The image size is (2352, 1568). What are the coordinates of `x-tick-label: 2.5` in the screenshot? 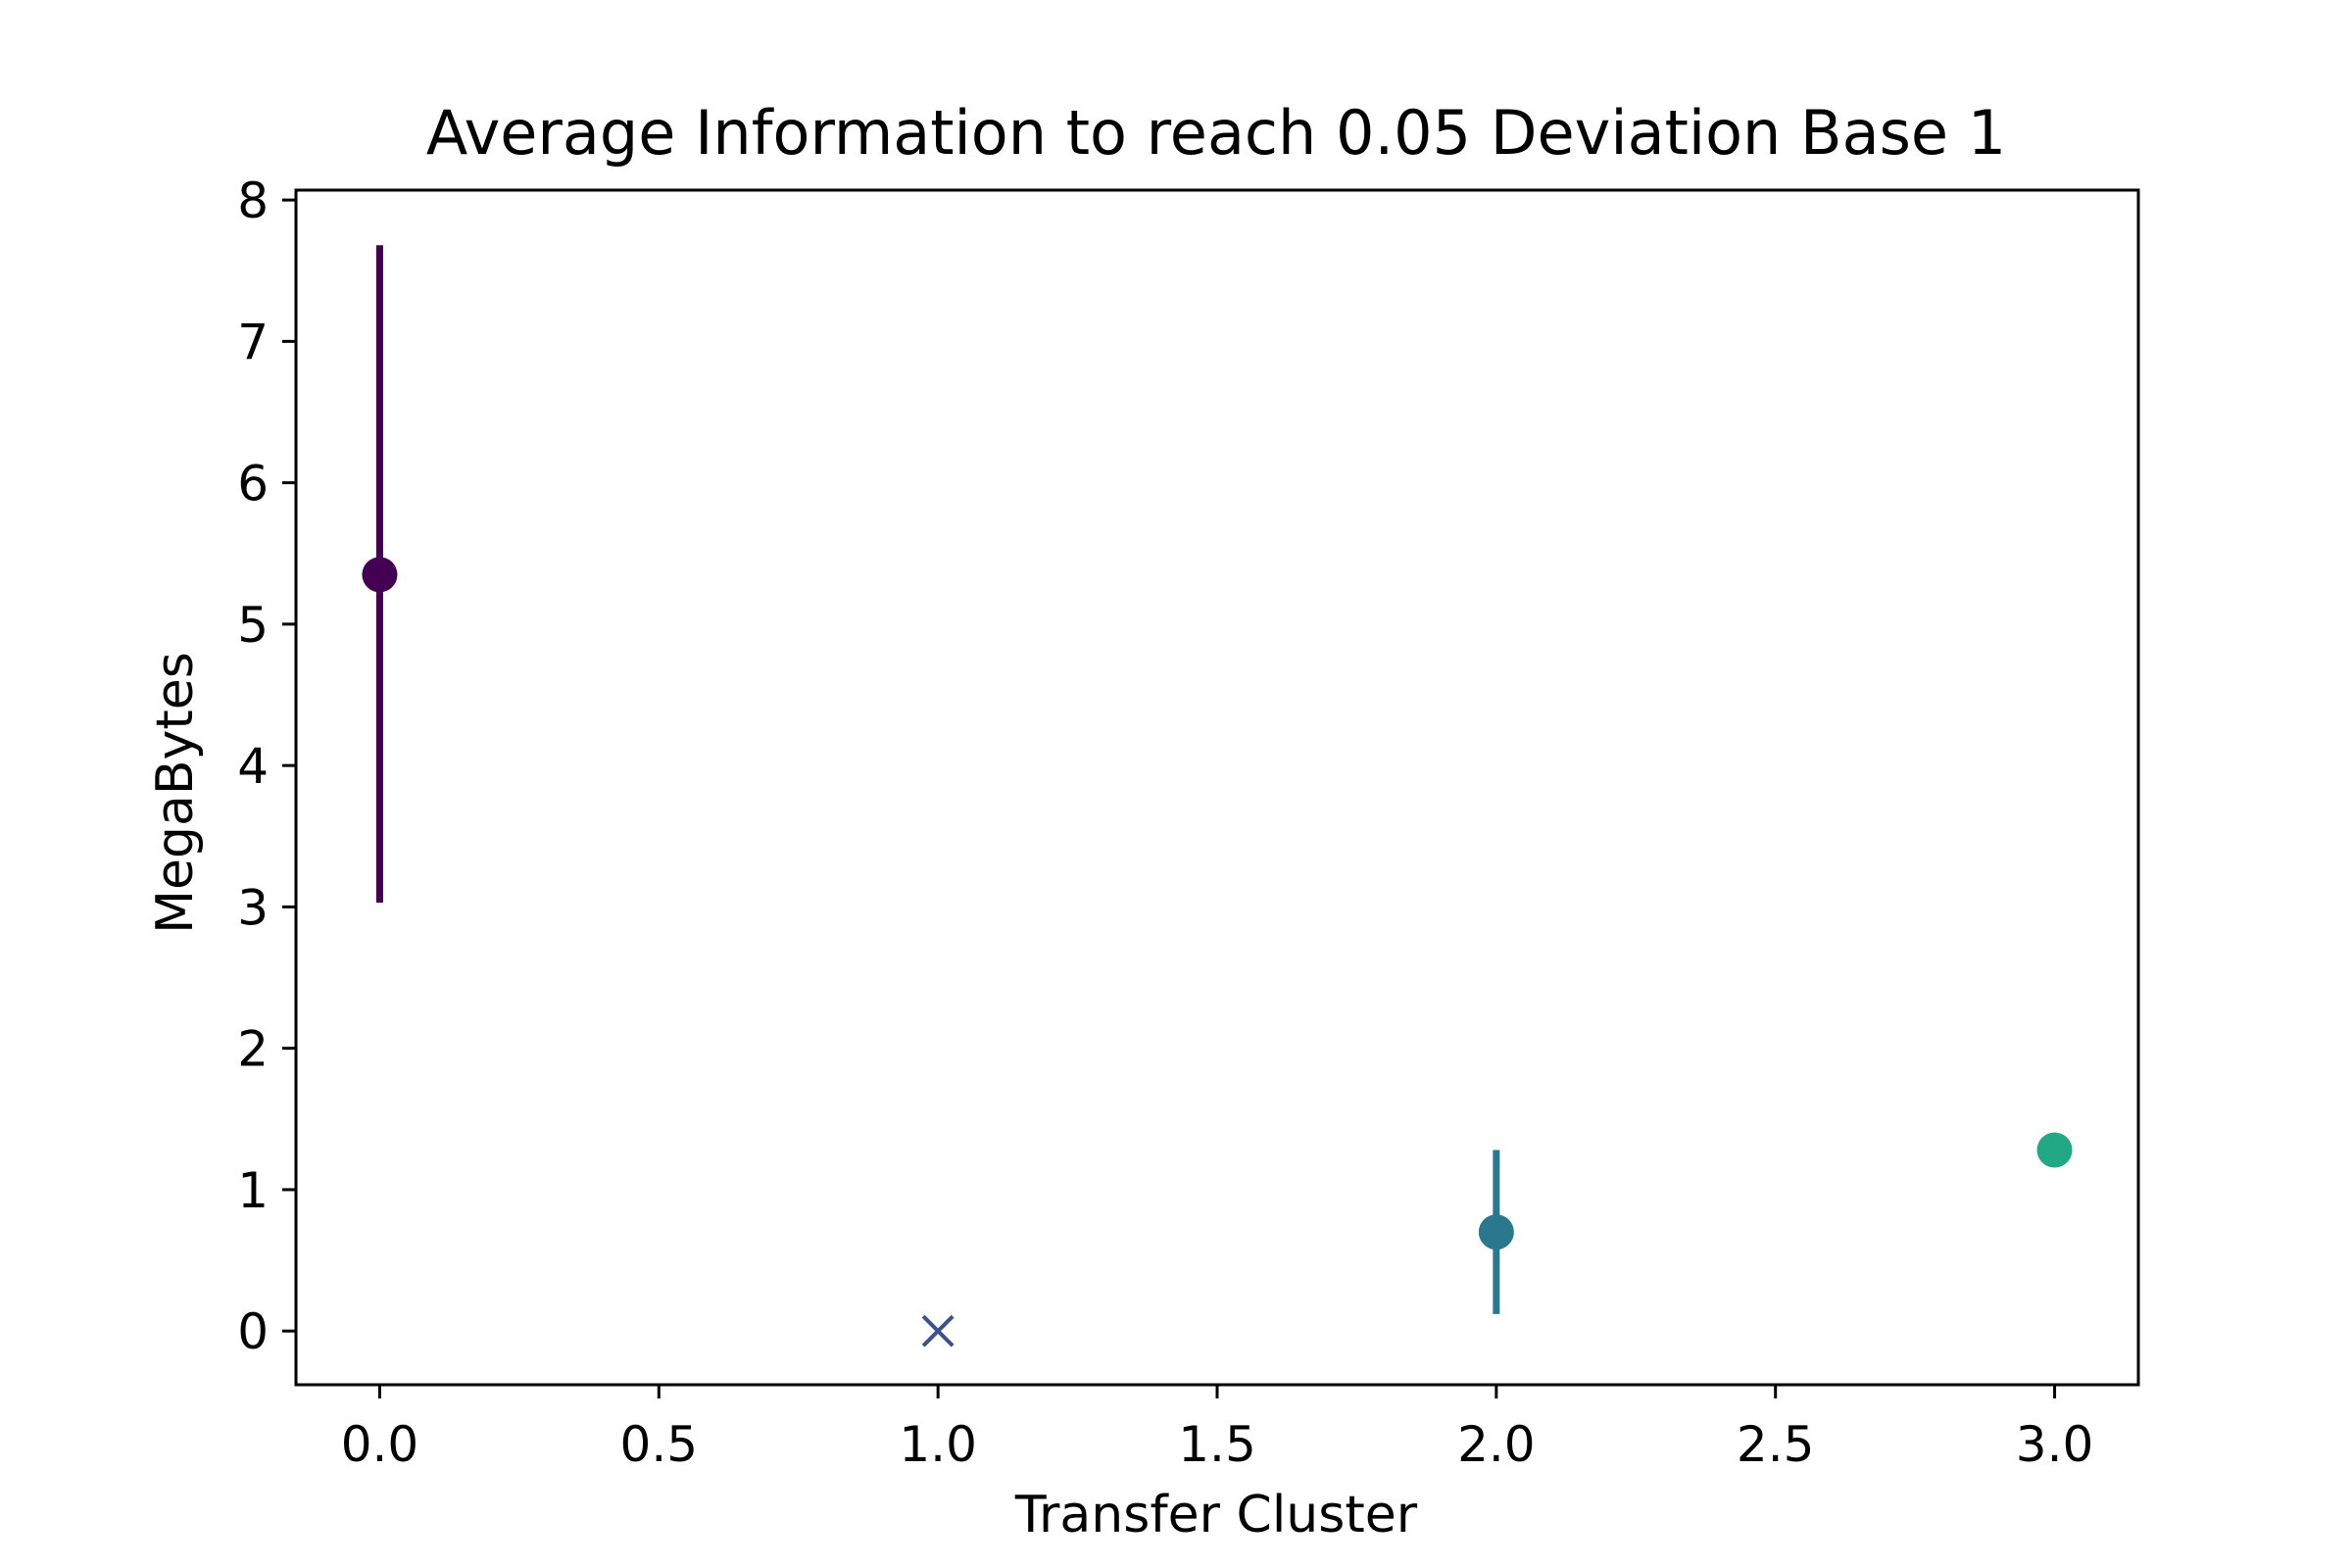 It's located at (1776, 1444).